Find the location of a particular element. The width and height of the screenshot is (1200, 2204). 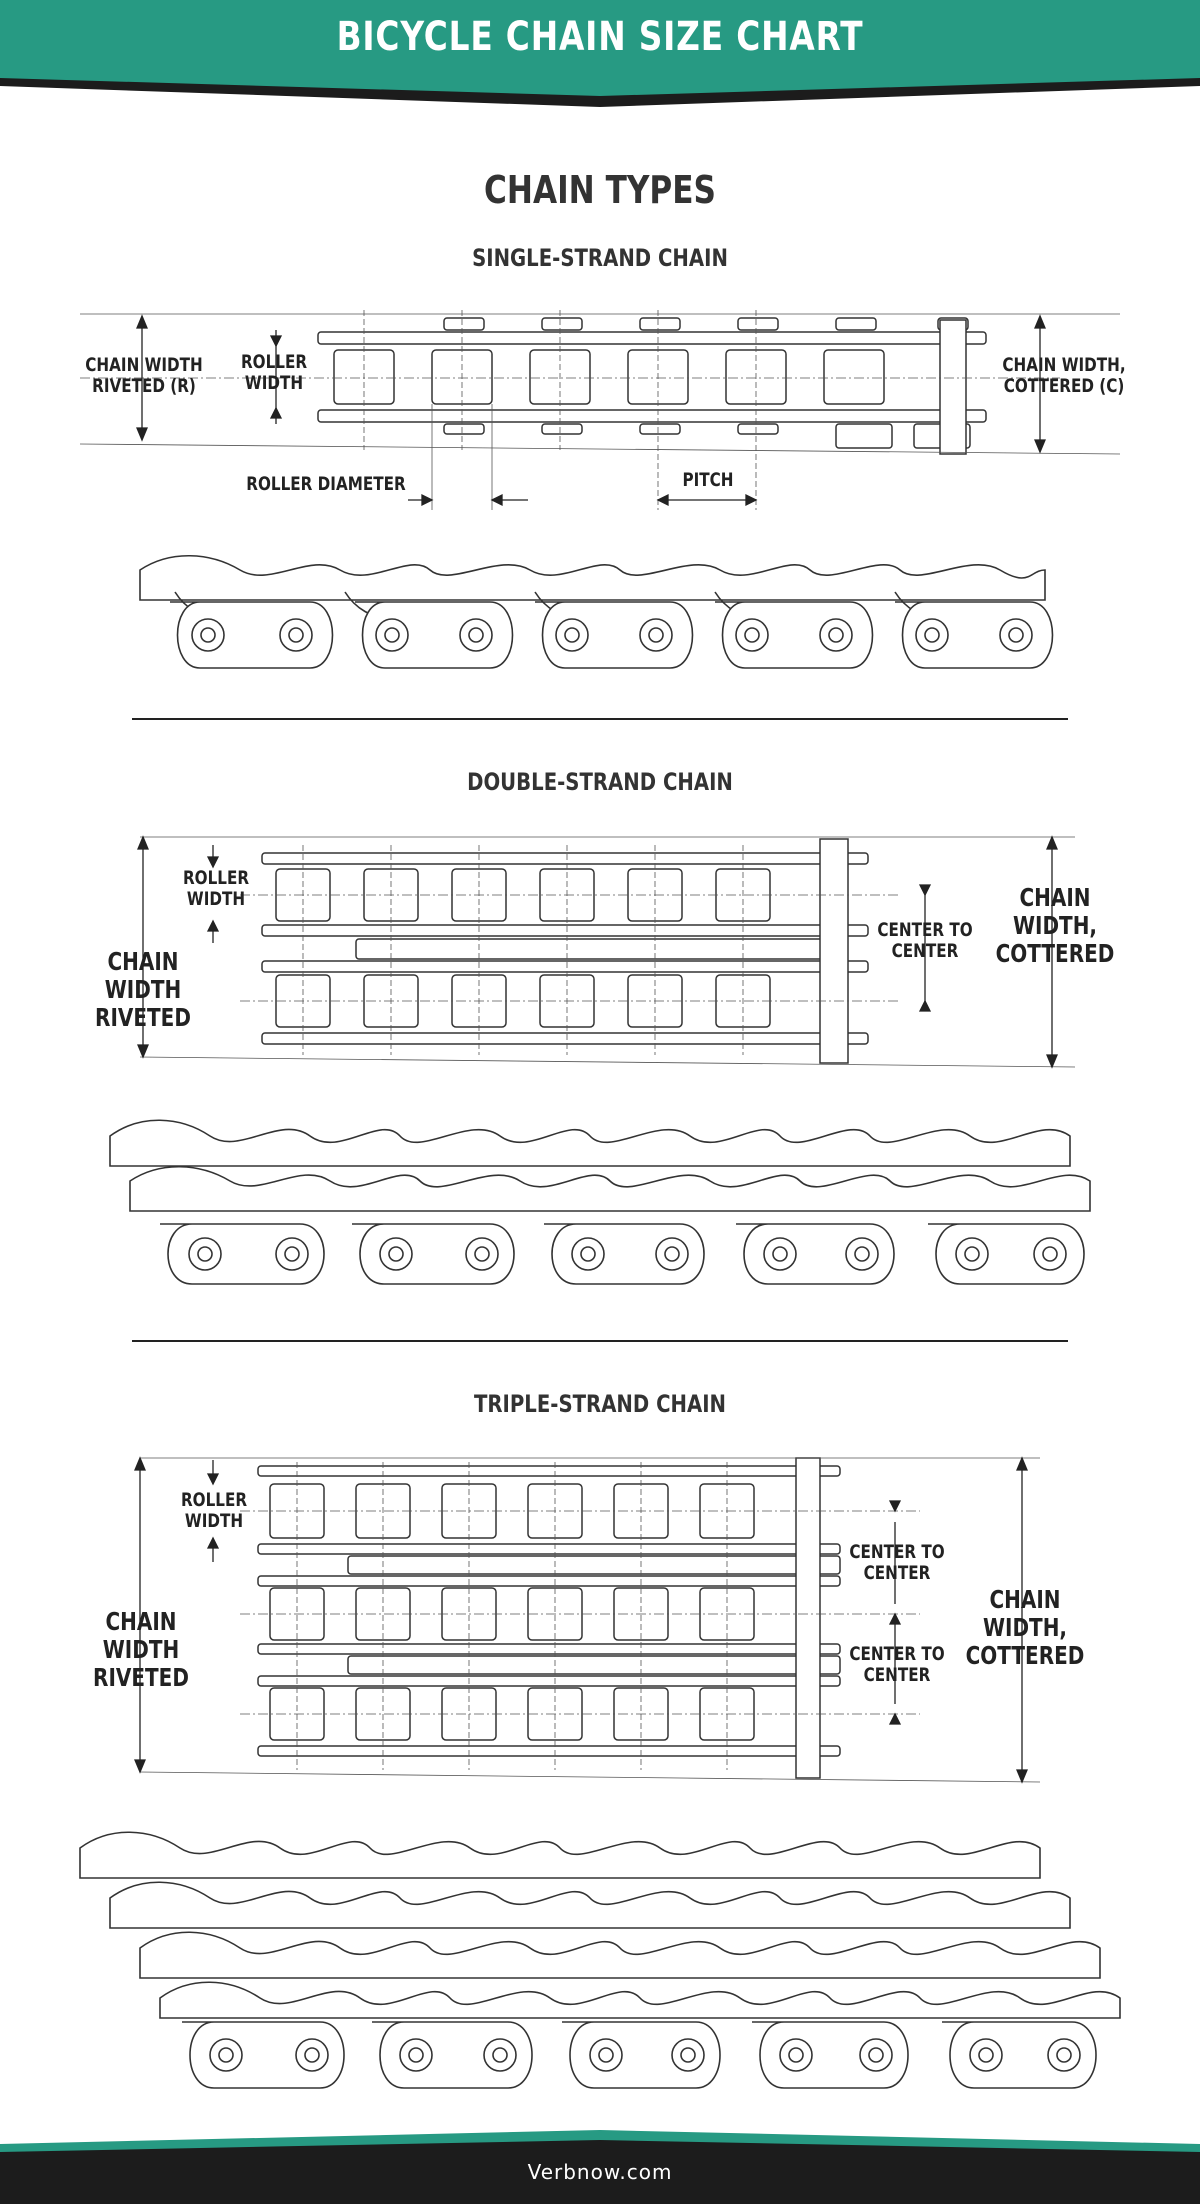

double-strand-side-view is located at coordinates (600, 1202).